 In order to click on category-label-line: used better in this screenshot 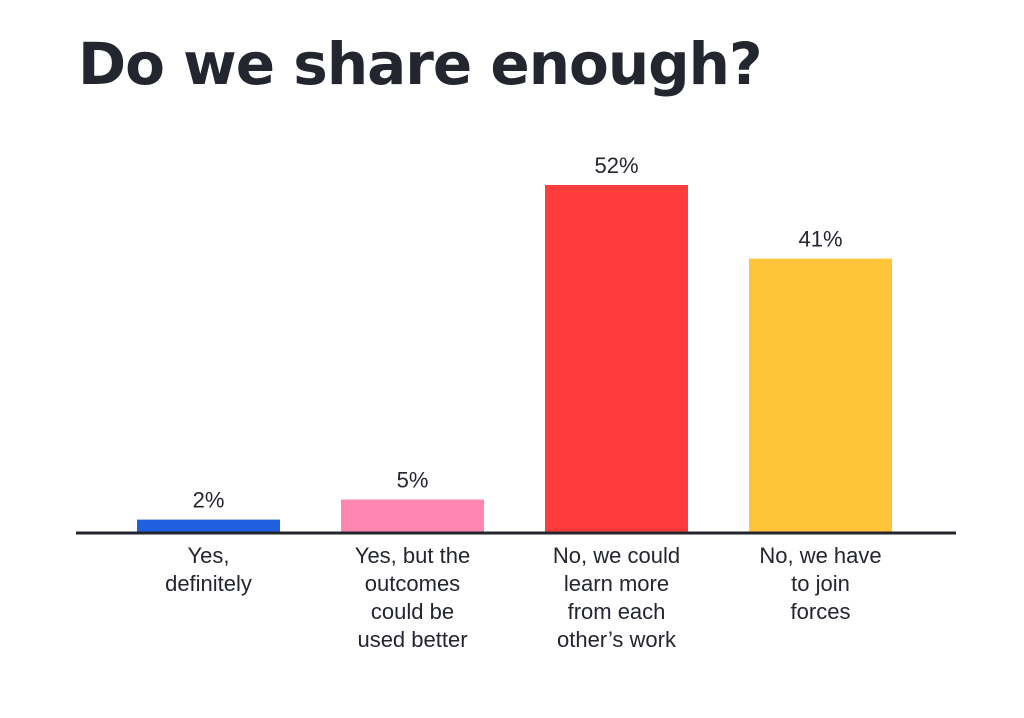, I will do `click(412, 639)`.